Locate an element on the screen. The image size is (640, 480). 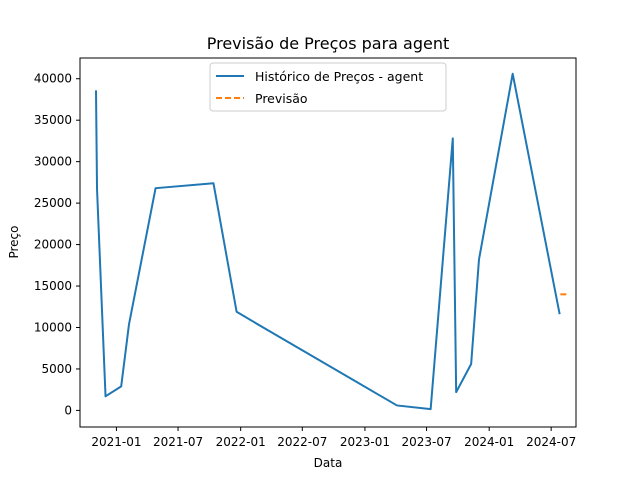
legend-box is located at coordinates (328, 87).